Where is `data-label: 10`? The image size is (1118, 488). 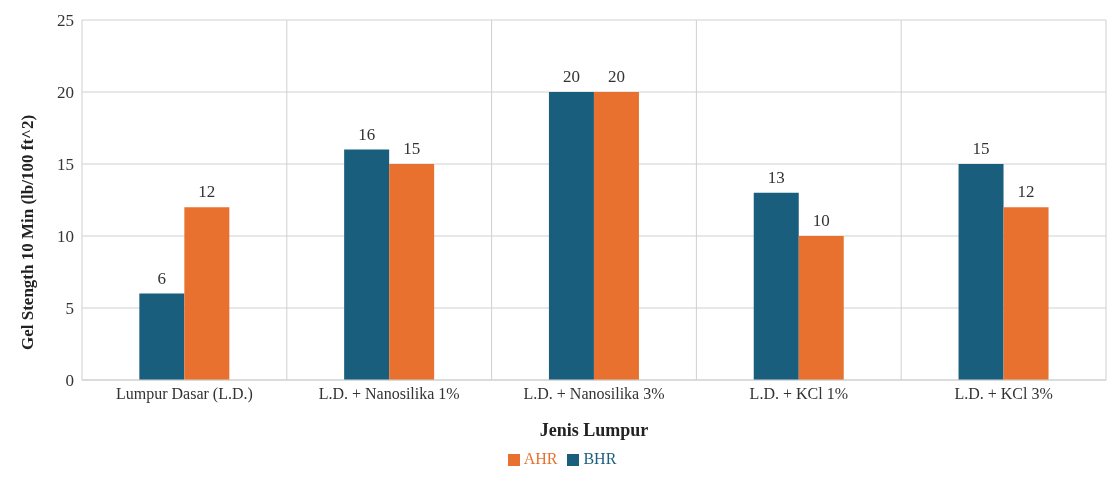 data-label: 10 is located at coordinates (821, 220).